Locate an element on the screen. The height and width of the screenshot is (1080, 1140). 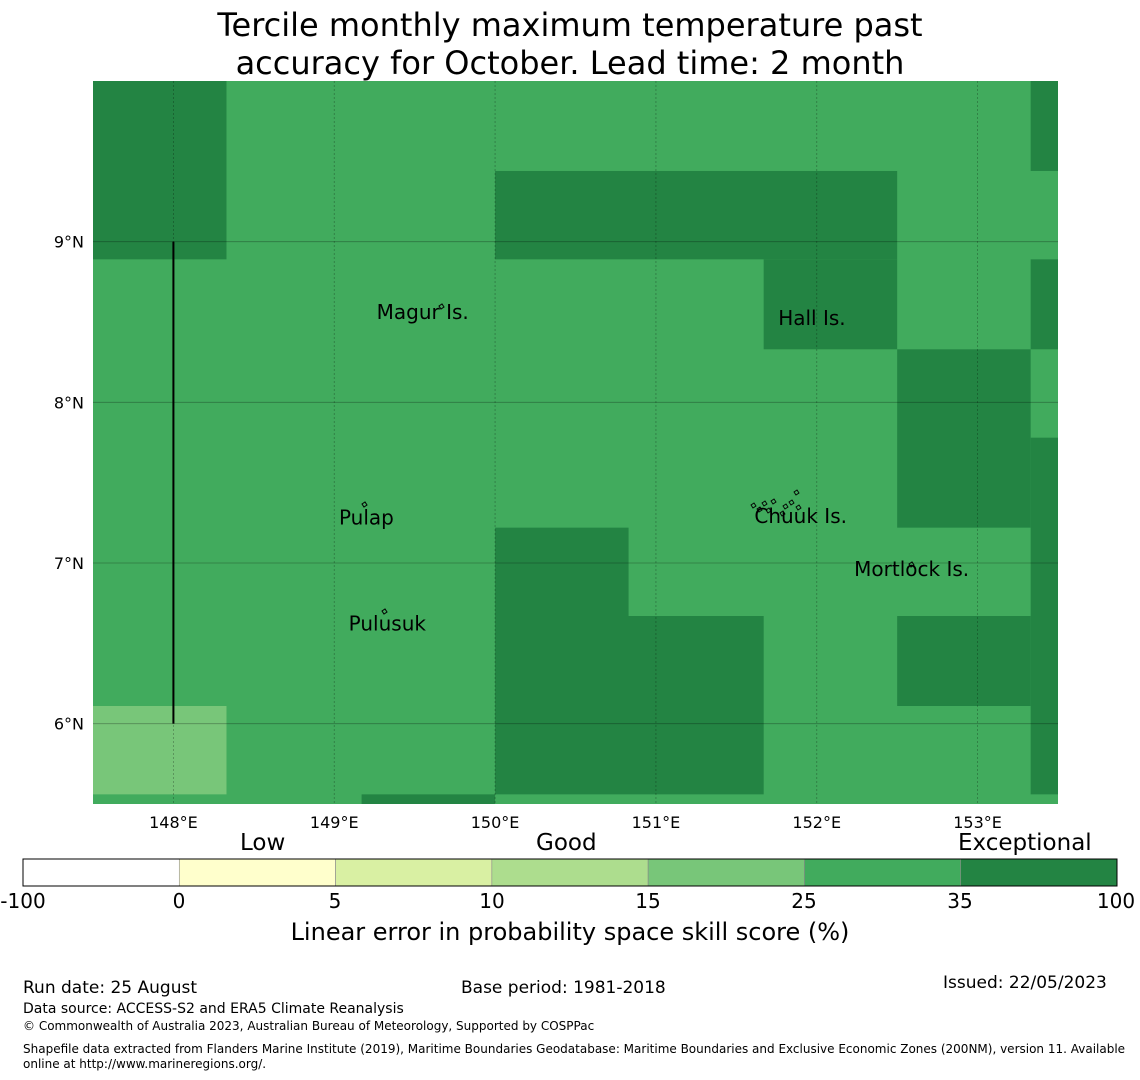
colorbar-tick-label: 5 is located at coordinates (335, 901).